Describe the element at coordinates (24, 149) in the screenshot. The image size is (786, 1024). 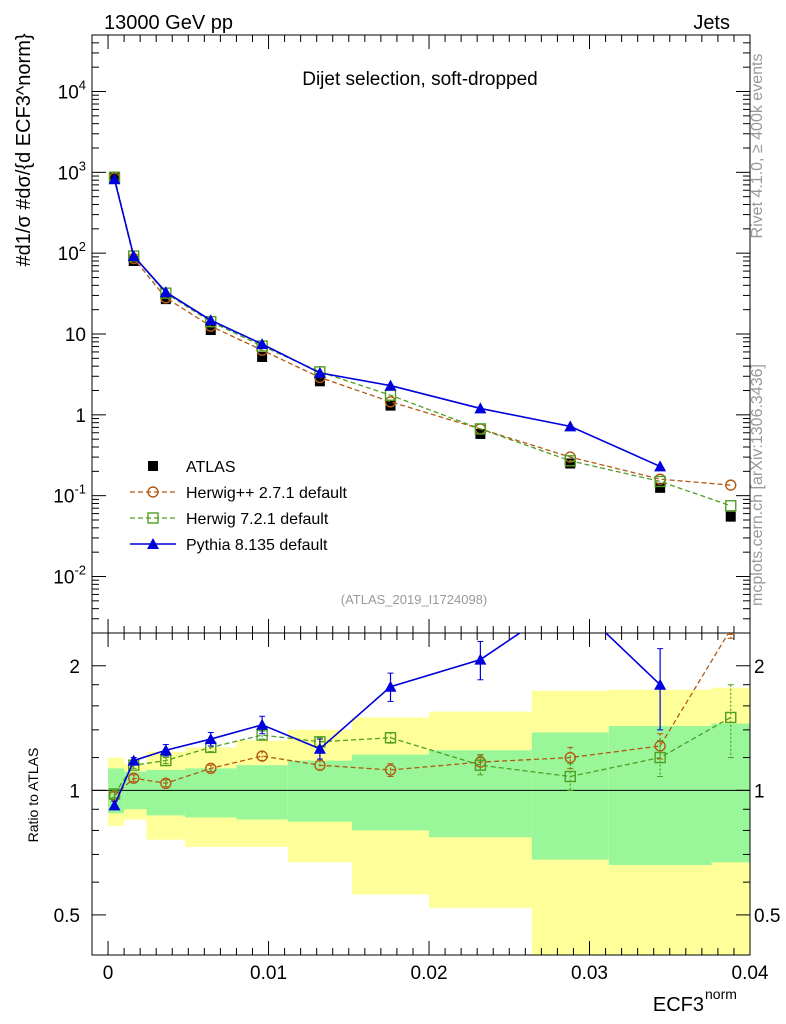
I see `main-y-axis-label: #d1/σ #dσ/{d ECF3^norm}` at that location.